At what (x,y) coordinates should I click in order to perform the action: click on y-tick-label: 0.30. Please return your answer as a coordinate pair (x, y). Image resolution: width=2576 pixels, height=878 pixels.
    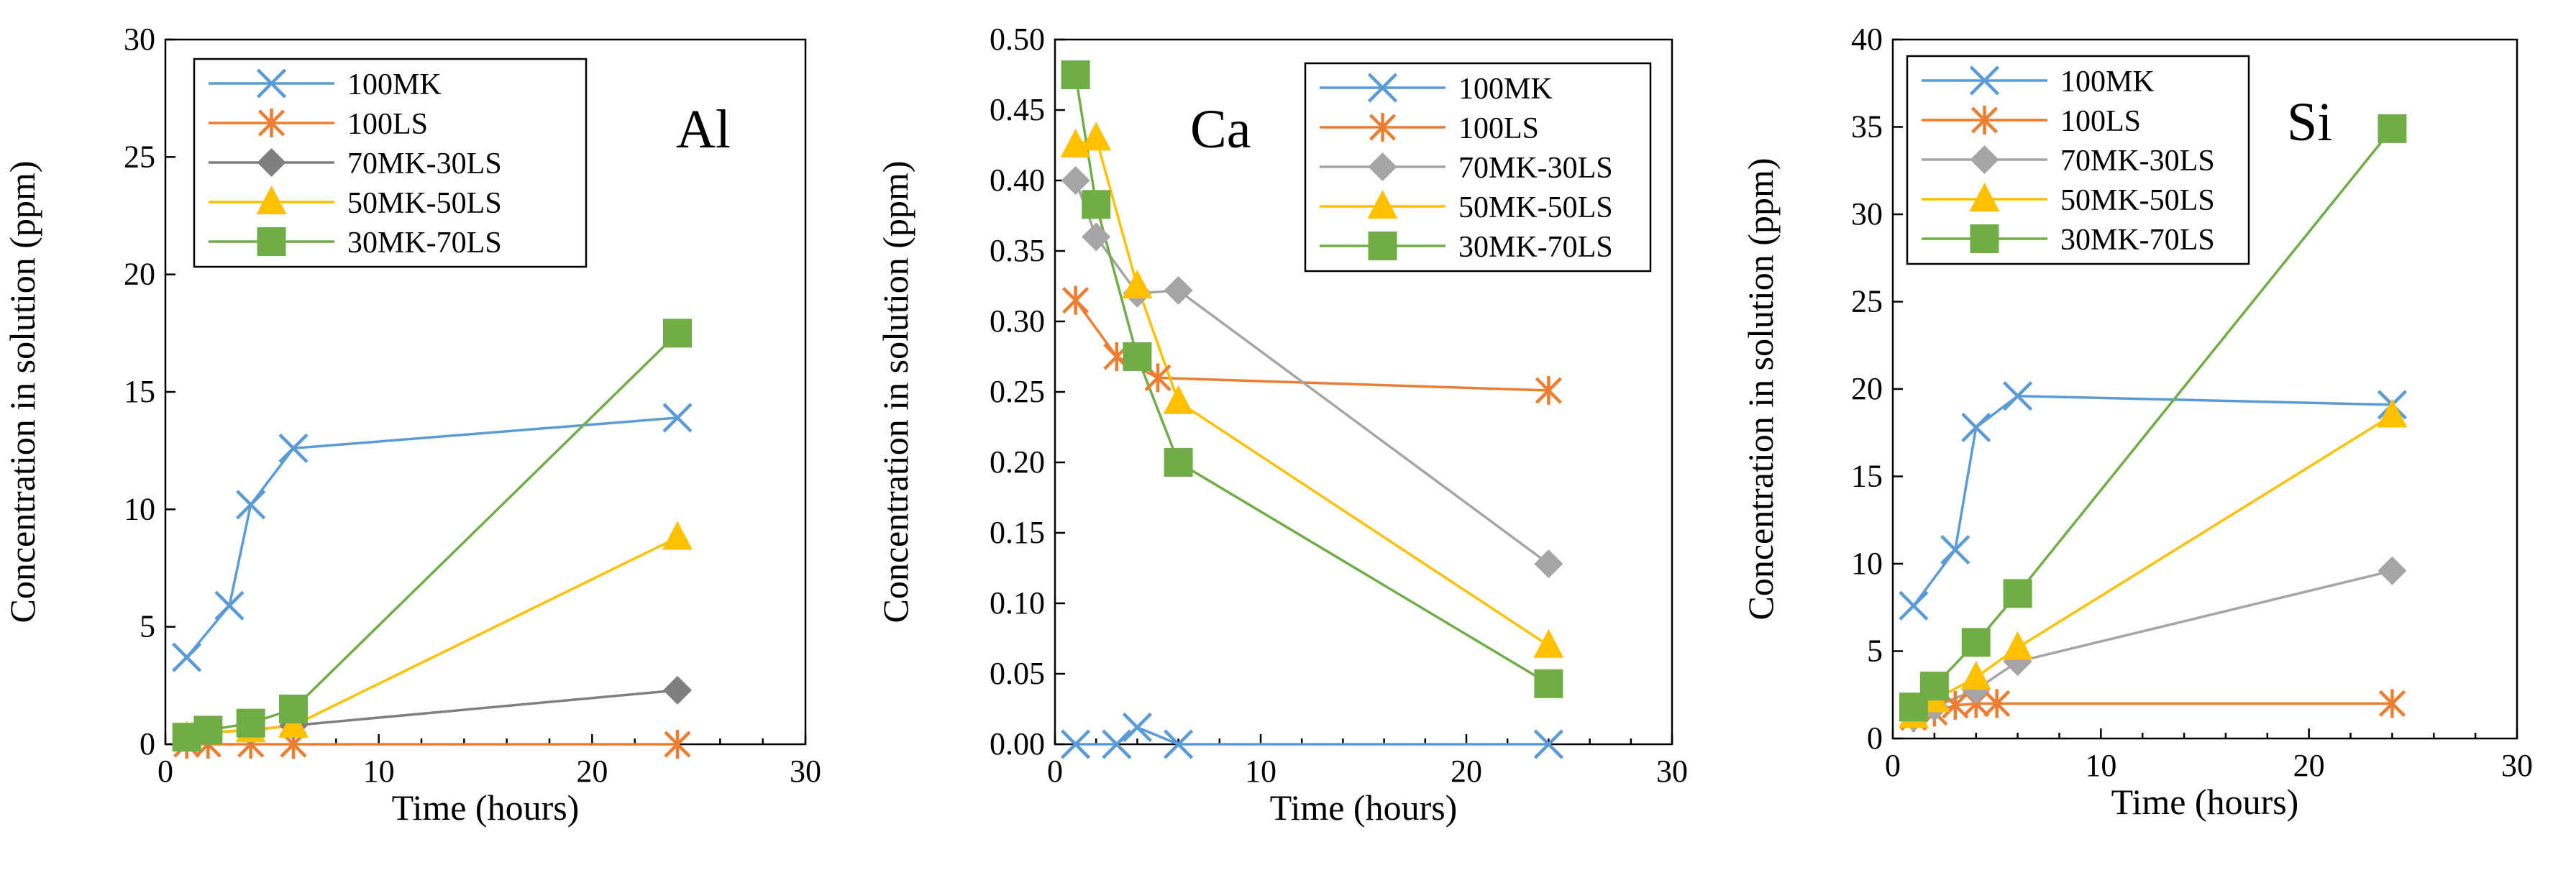
    Looking at the image, I should click on (1017, 321).